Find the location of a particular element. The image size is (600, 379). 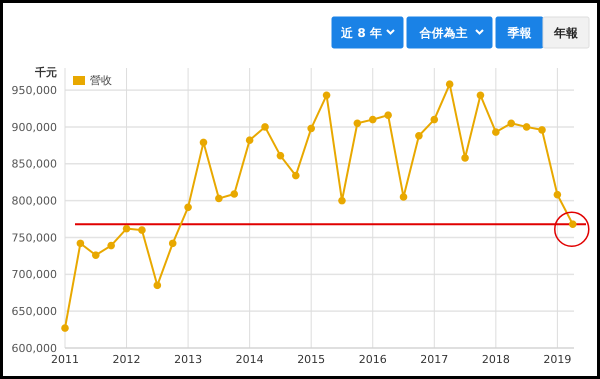

x-tick-label: 2012 is located at coordinates (126, 359).